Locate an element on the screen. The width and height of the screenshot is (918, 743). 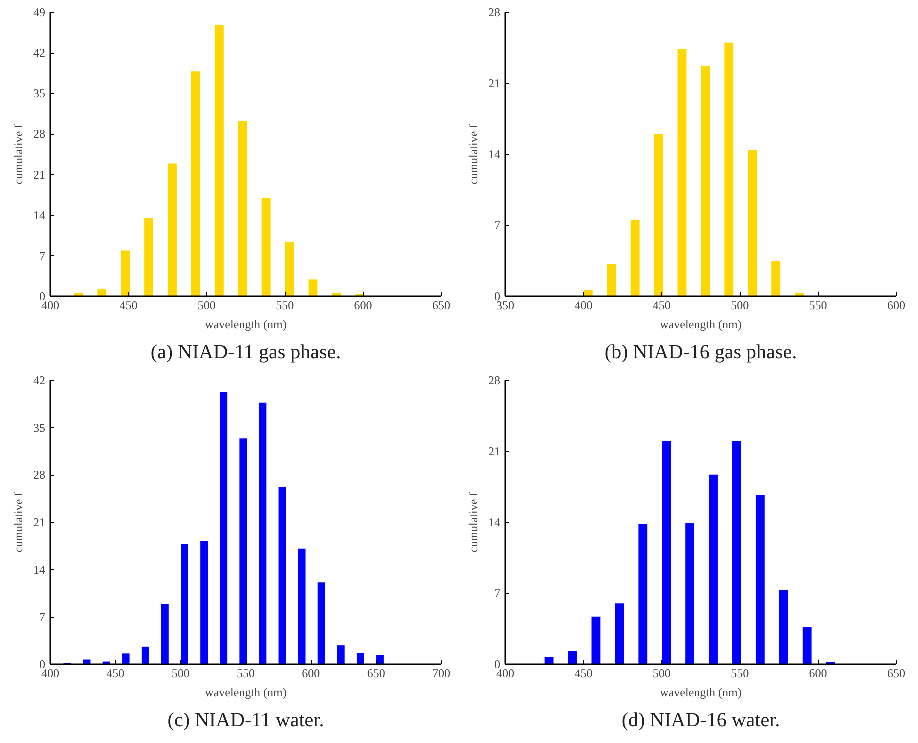
text: (b) NIAD-16 gas phase. is located at coordinates (701, 353).